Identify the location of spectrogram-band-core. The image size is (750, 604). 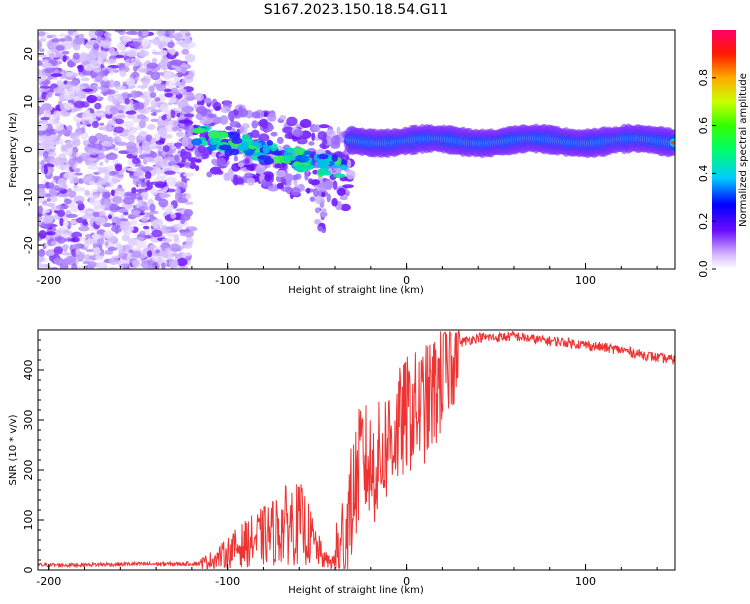
(672, 142).